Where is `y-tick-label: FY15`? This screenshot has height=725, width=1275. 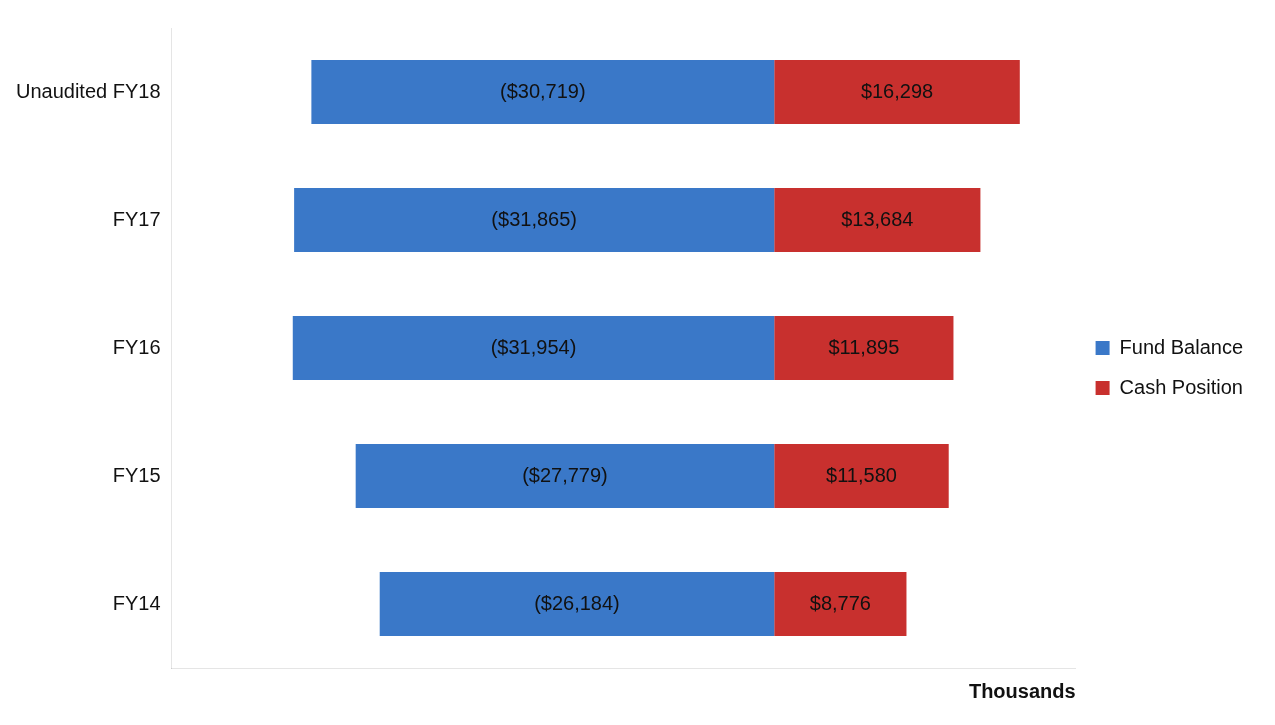 y-tick-label: FY15 is located at coordinates (136, 474).